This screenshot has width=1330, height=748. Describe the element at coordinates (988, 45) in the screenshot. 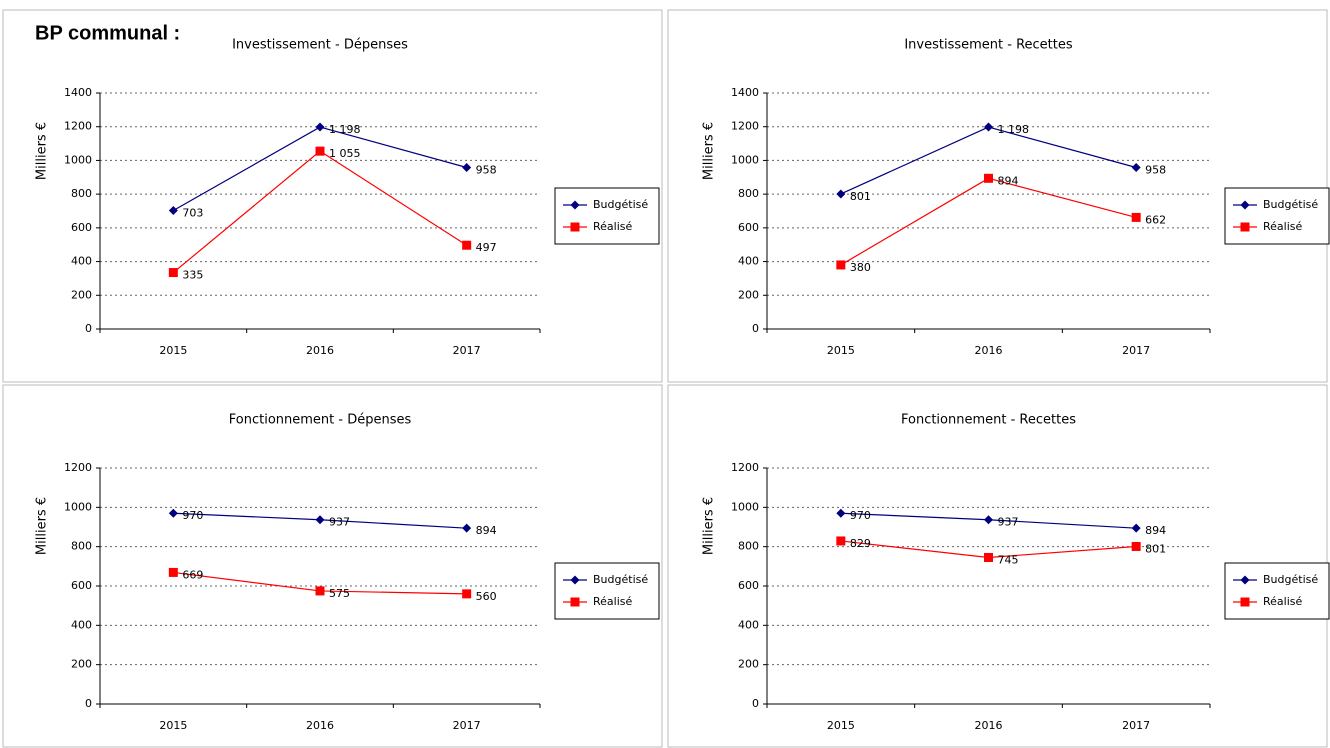

I see `chart-title: Investissement - Recettes` at that location.